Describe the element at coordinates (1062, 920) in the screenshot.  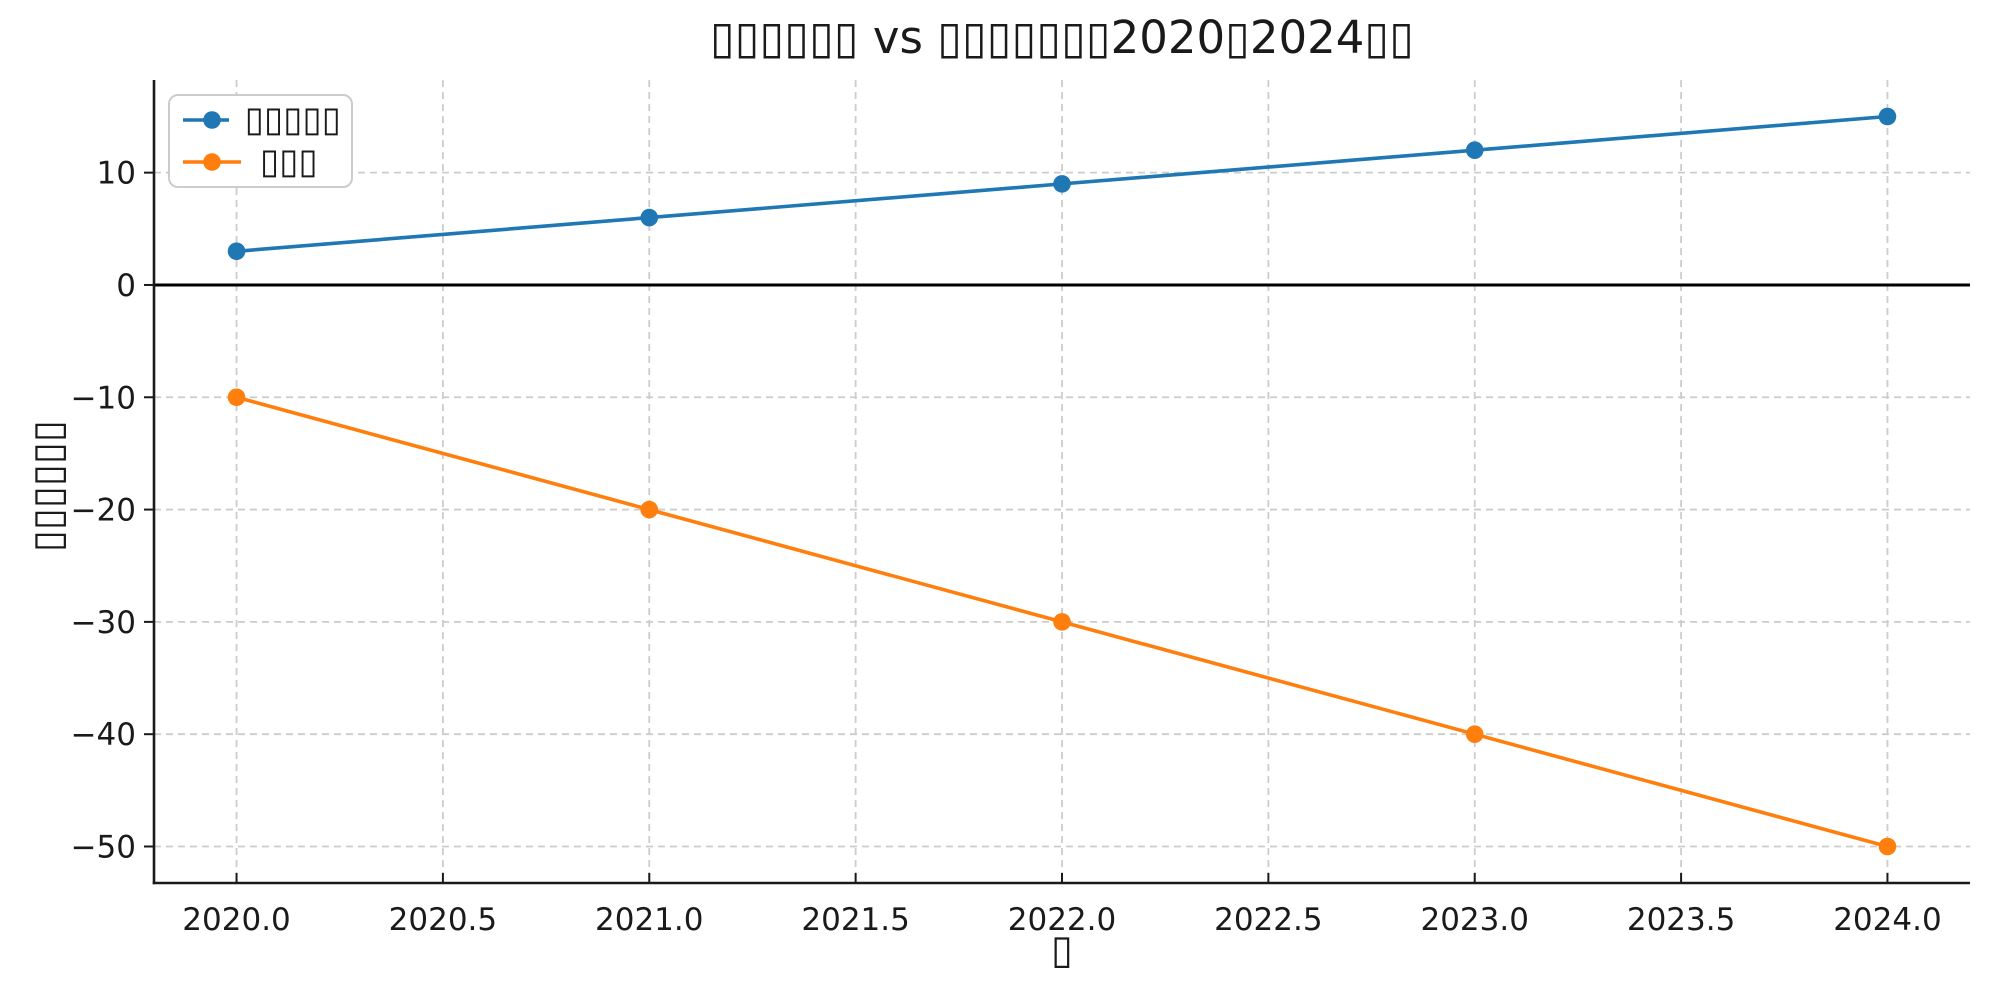
I see `svg-text: 2022.0` at that location.